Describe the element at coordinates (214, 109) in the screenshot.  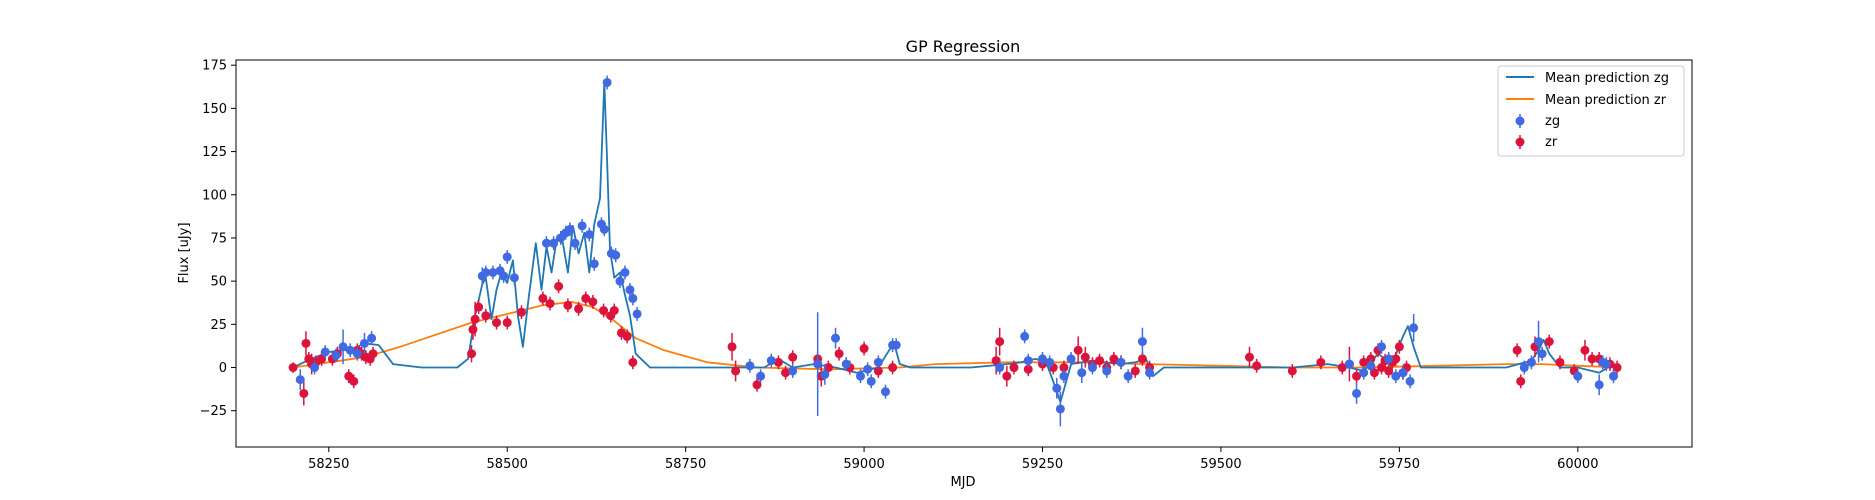
I see `y-tick-label: 150` at that location.